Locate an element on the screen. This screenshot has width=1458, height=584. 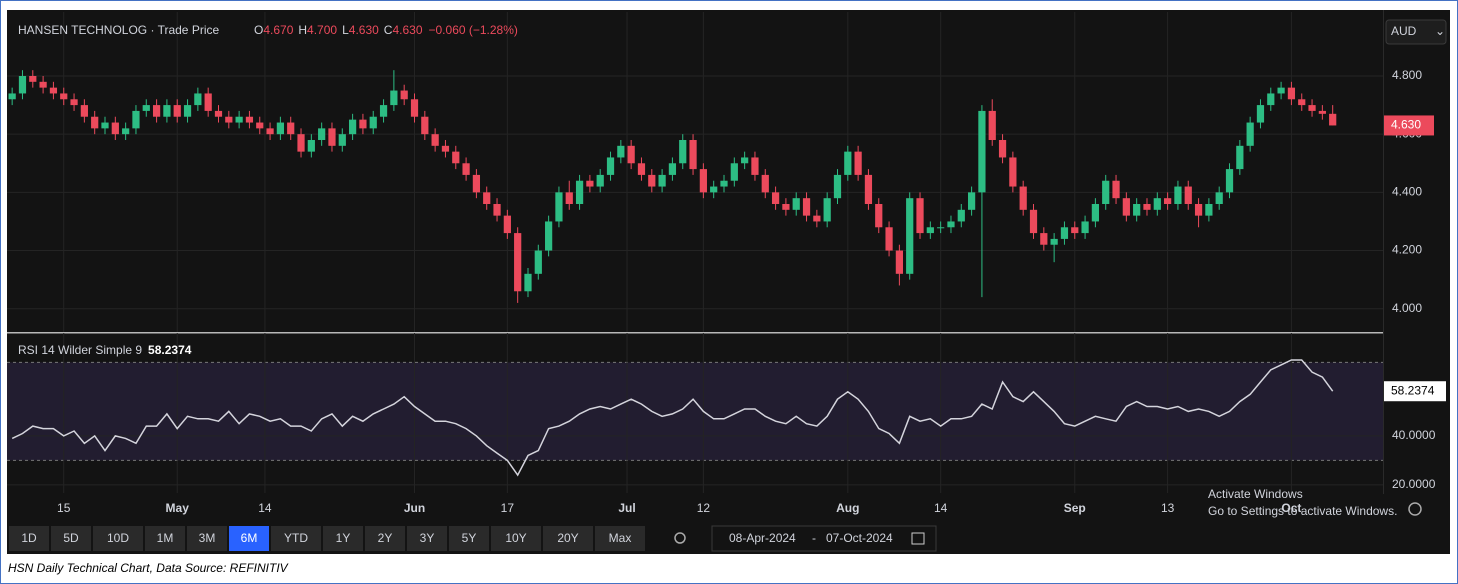
ohlc-key: L is located at coordinates (345, 30).